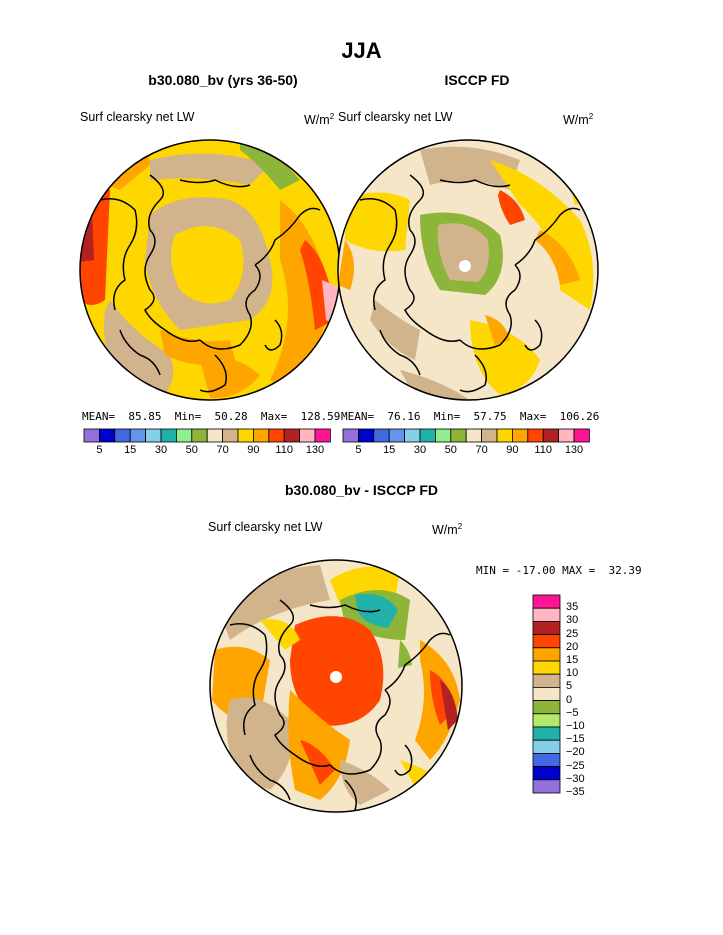  What do you see at coordinates (361, 490) in the screenshot?
I see `difference-subtitle: b30.080_bv - ISCCP FD` at bounding box center [361, 490].